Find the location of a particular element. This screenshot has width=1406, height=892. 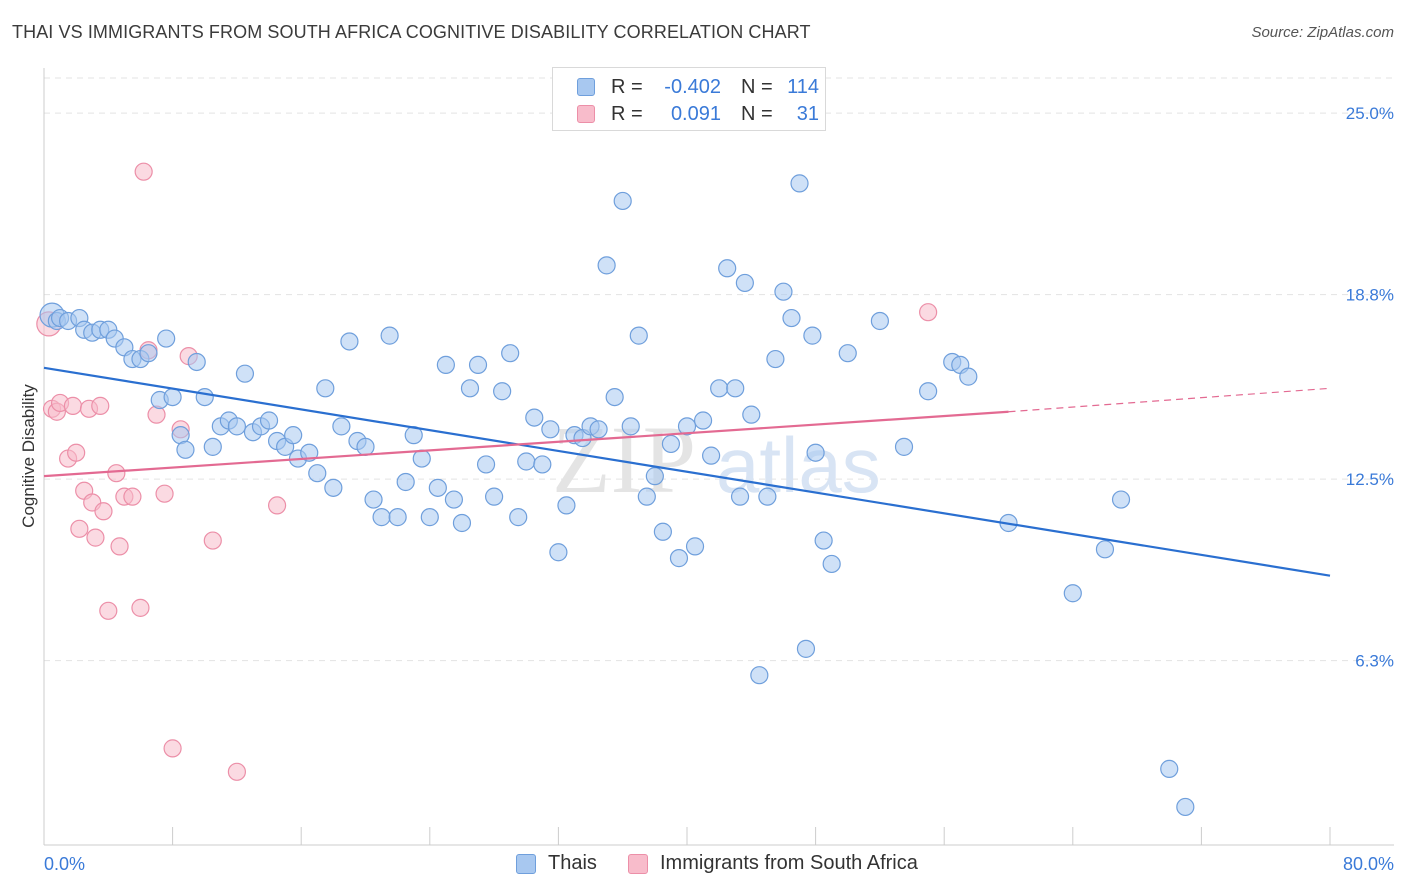

y-axis-title: Cognitive Disability is located at coordinates (28, 456).